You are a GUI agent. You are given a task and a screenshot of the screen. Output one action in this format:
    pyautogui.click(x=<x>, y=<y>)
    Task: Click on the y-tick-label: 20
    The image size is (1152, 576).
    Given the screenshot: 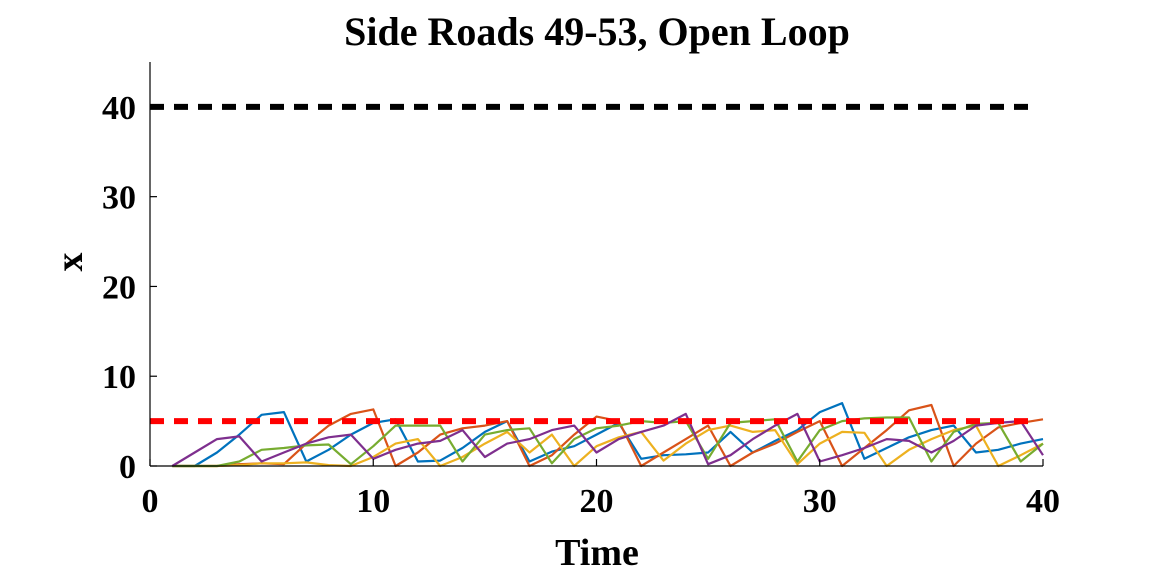 What is the action you would take?
    pyautogui.click(x=119, y=287)
    